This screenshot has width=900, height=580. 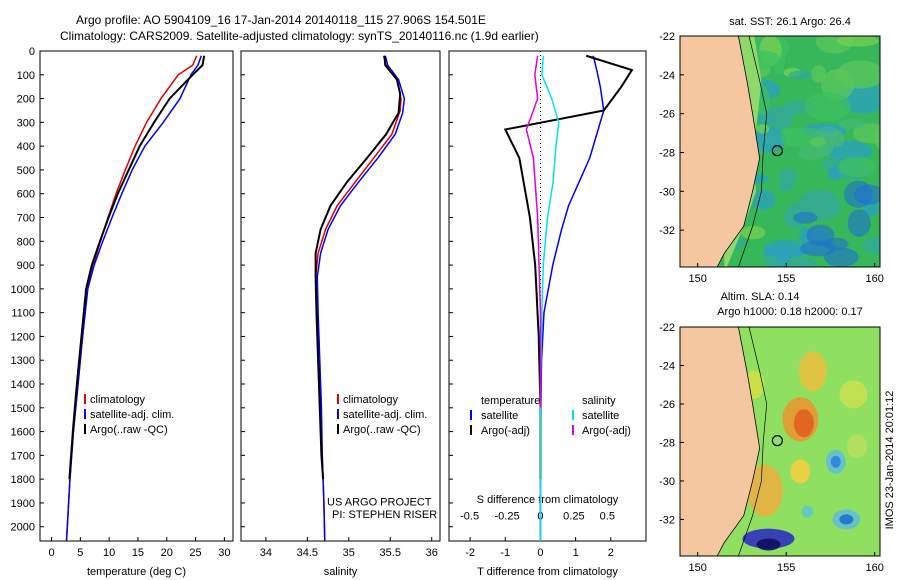 I want to click on lat-tick-label: -28, so click(x=667, y=153).